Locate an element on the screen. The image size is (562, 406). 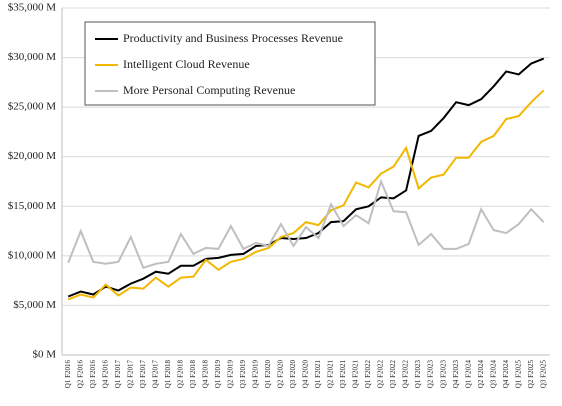
x-tick-label: Q2 F2023 is located at coordinates (431, 374).